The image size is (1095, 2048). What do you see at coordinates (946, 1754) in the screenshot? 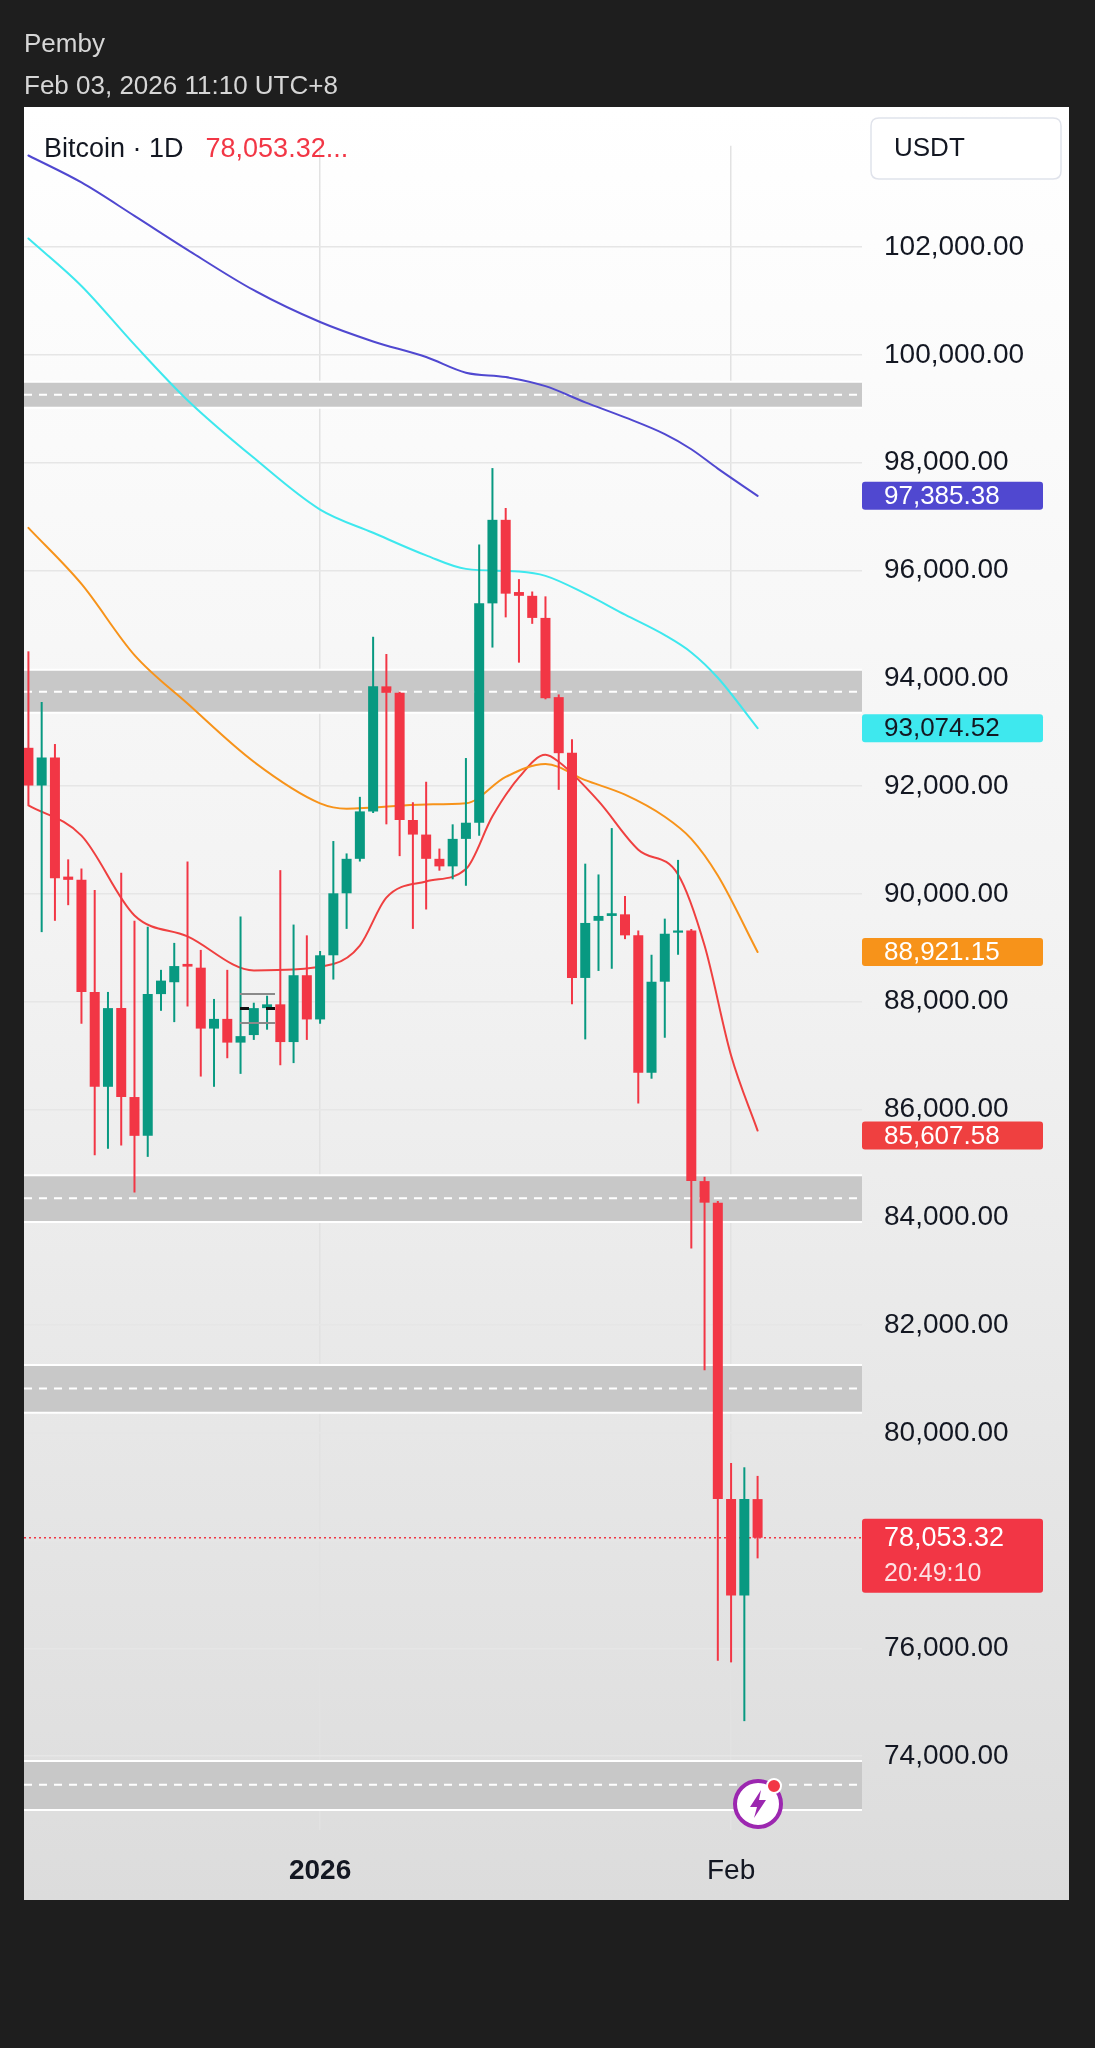
I see `y-tick-label: 74,000.00` at bounding box center [946, 1754].